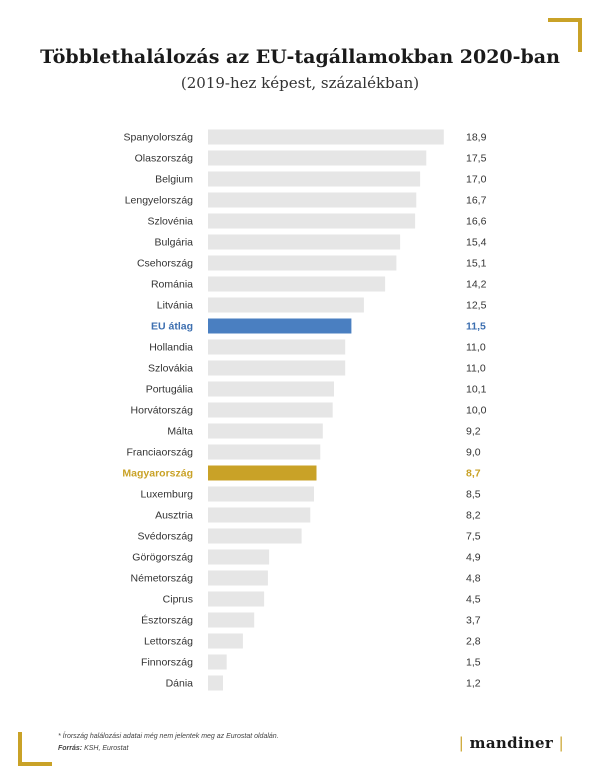 Image resolution: width=600 pixels, height=784 pixels. What do you see at coordinates (326, 137) in the screenshot?
I see `bar-spanyolorszag` at bounding box center [326, 137].